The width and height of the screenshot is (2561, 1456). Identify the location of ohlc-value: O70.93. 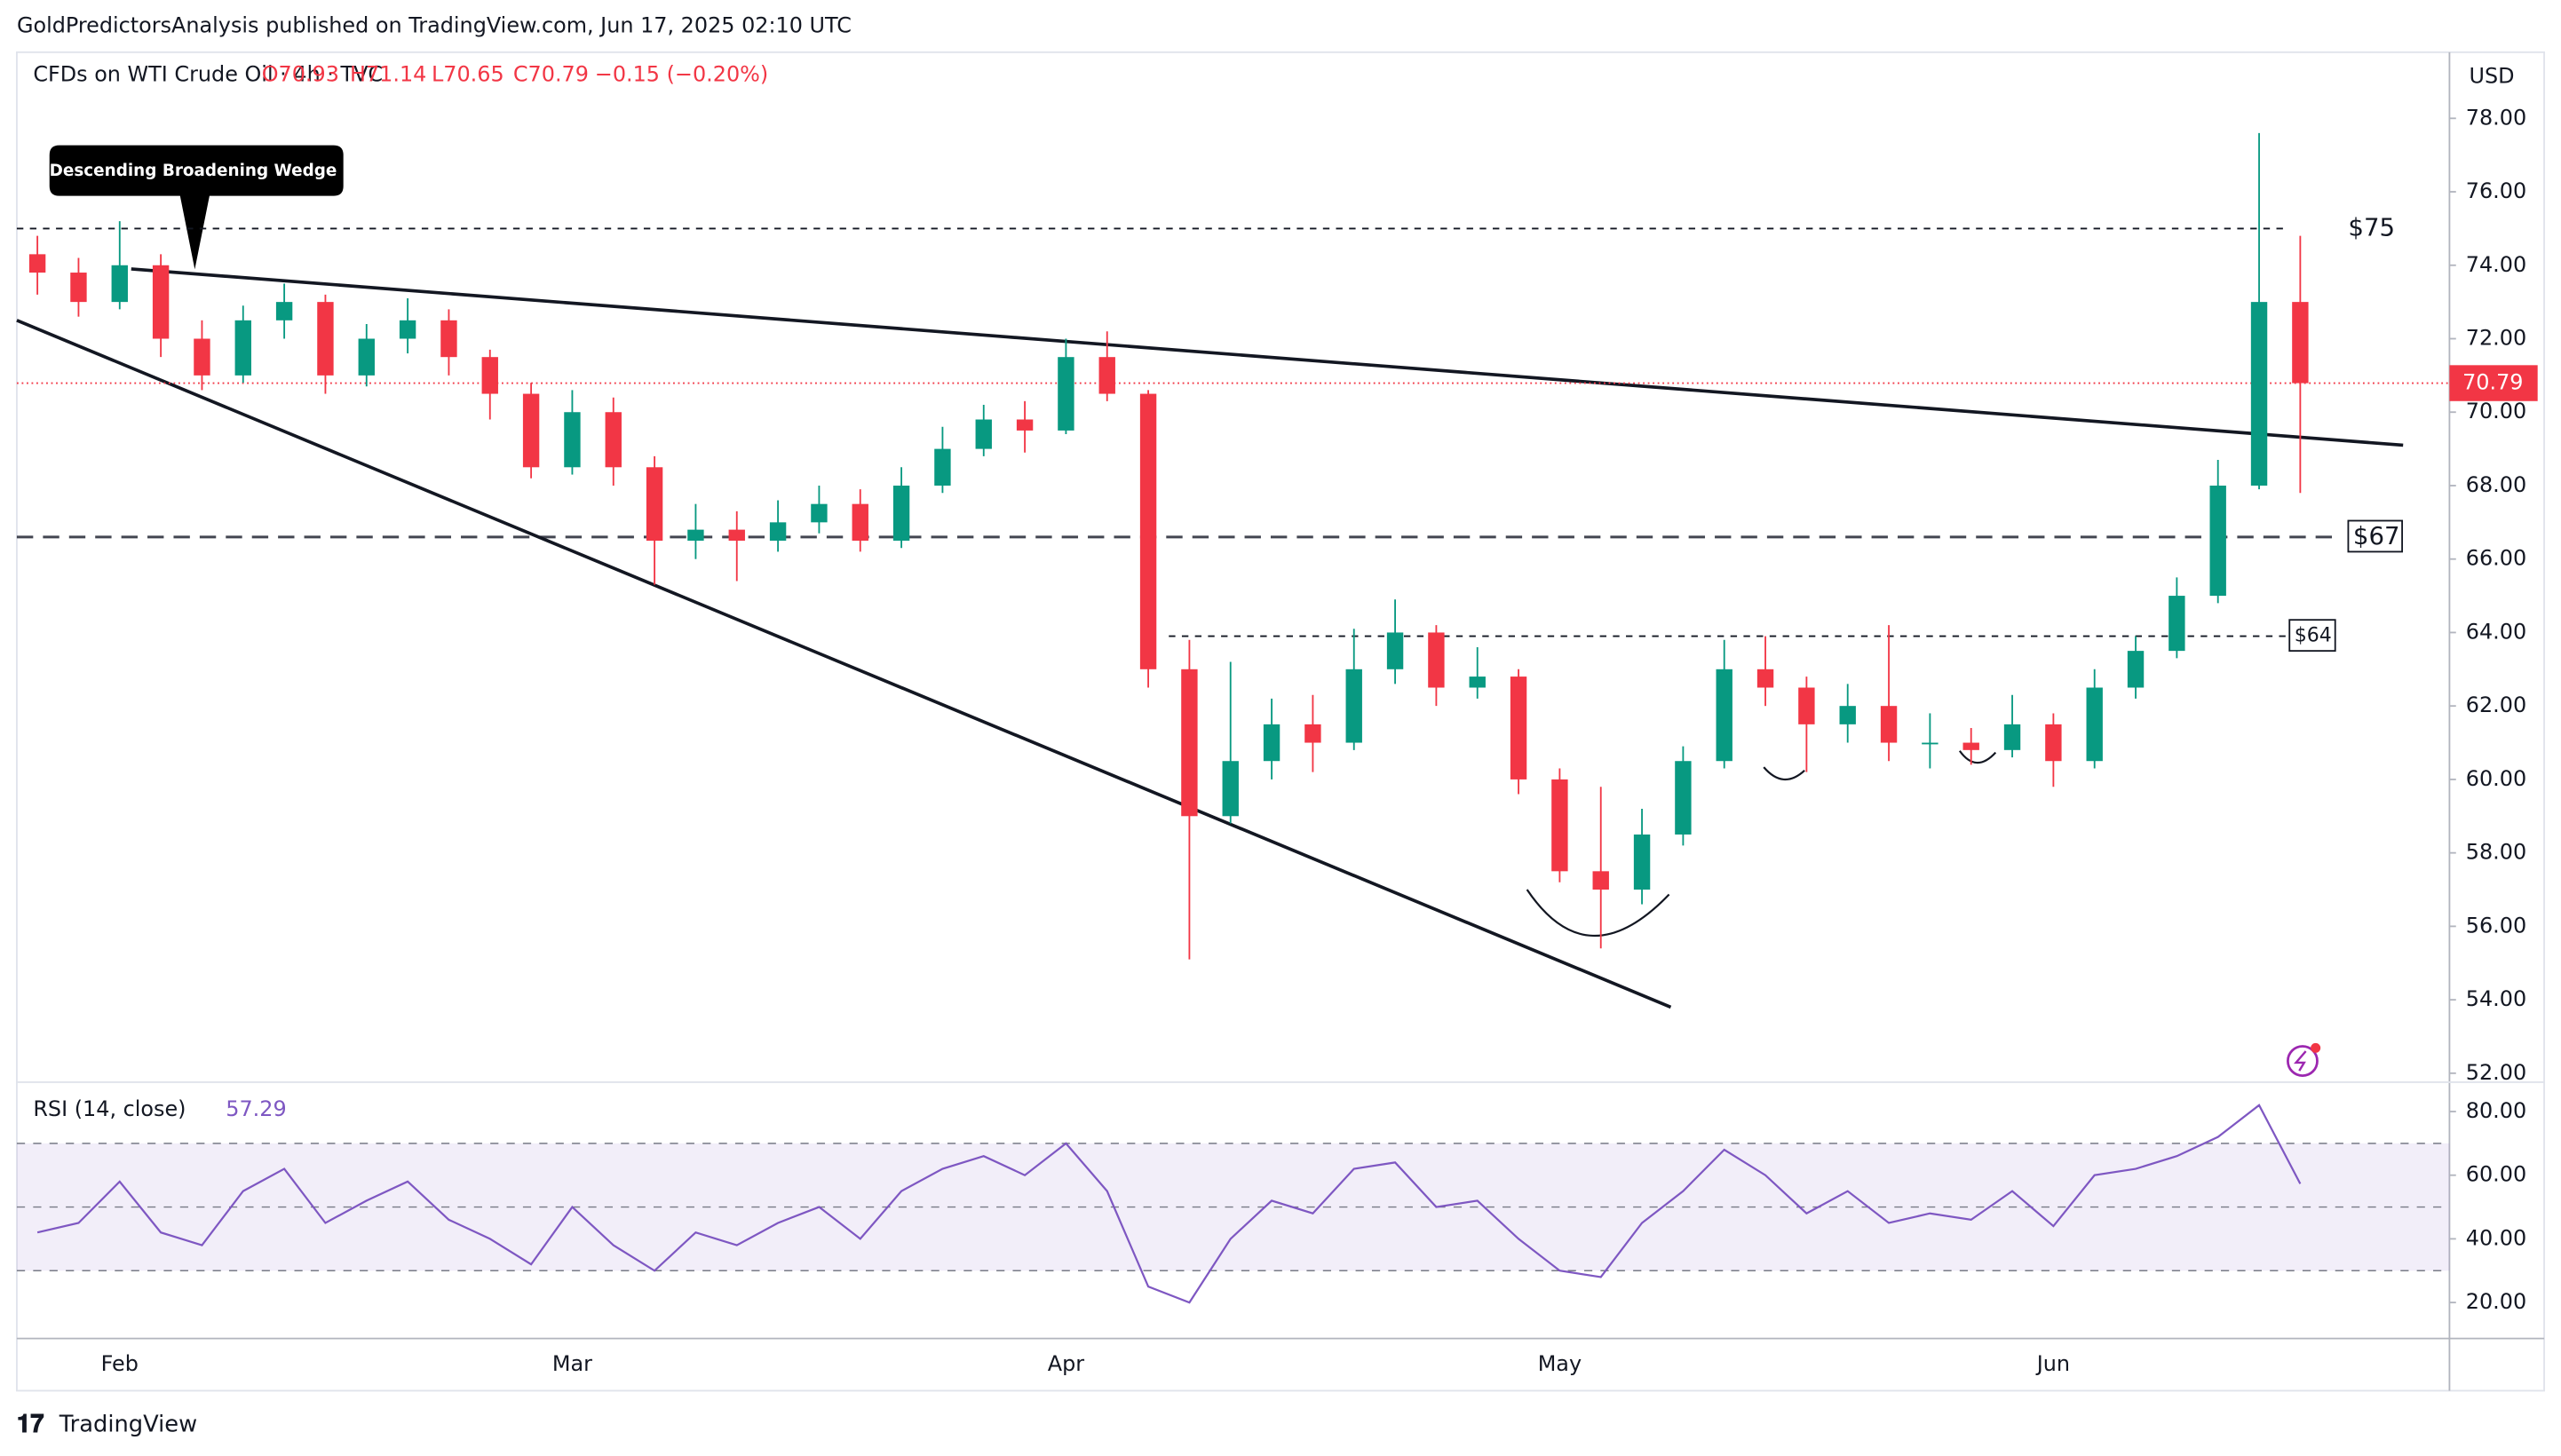
(300, 74).